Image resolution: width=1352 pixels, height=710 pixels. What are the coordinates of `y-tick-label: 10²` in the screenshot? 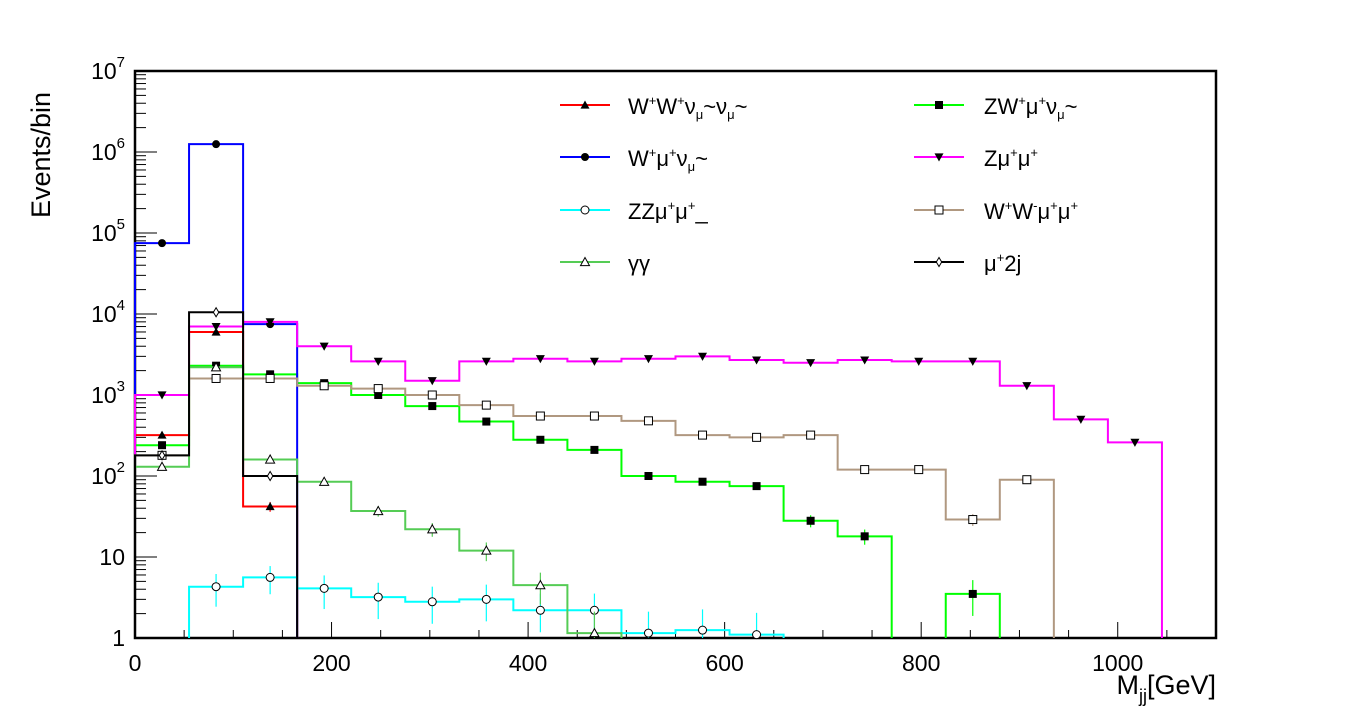 It's located at (108, 474).